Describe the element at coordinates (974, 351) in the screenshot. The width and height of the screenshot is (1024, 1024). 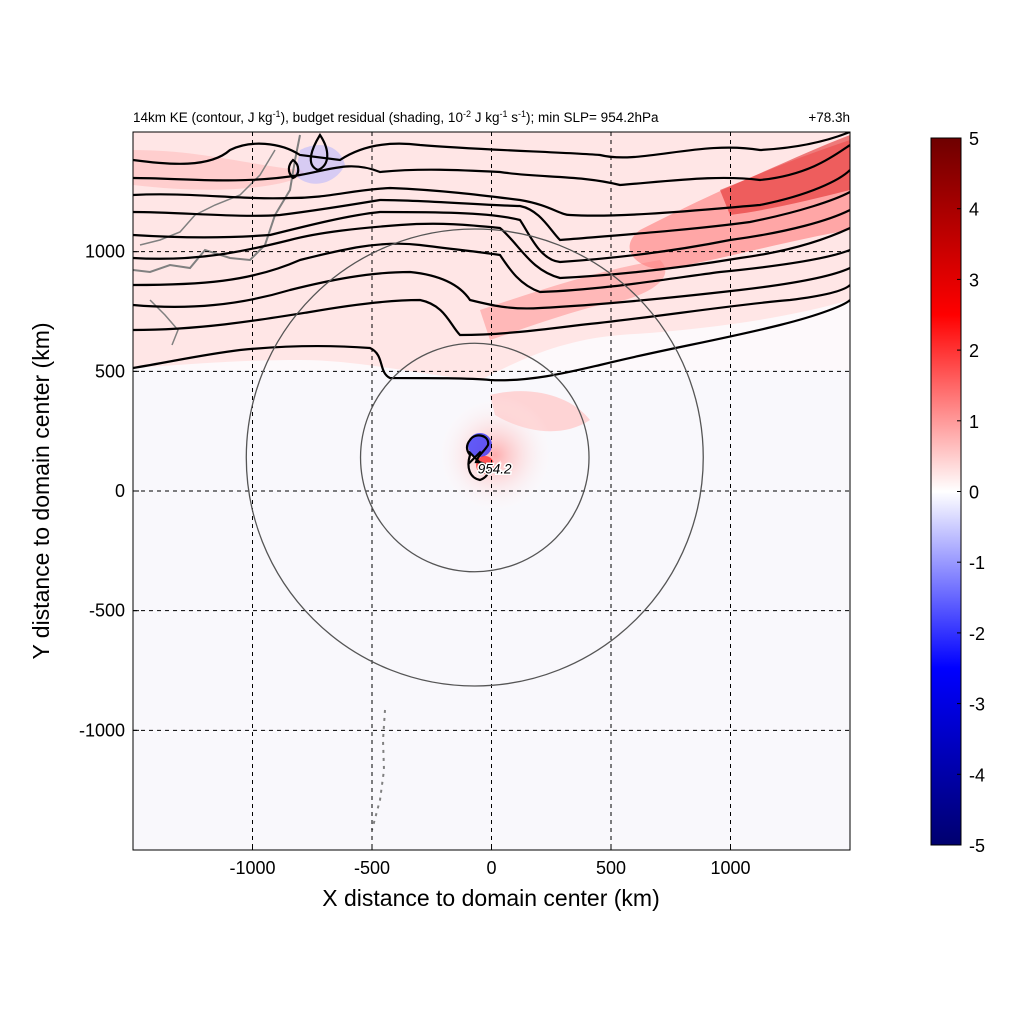
I see `colorbar-tick-label: 2` at that location.